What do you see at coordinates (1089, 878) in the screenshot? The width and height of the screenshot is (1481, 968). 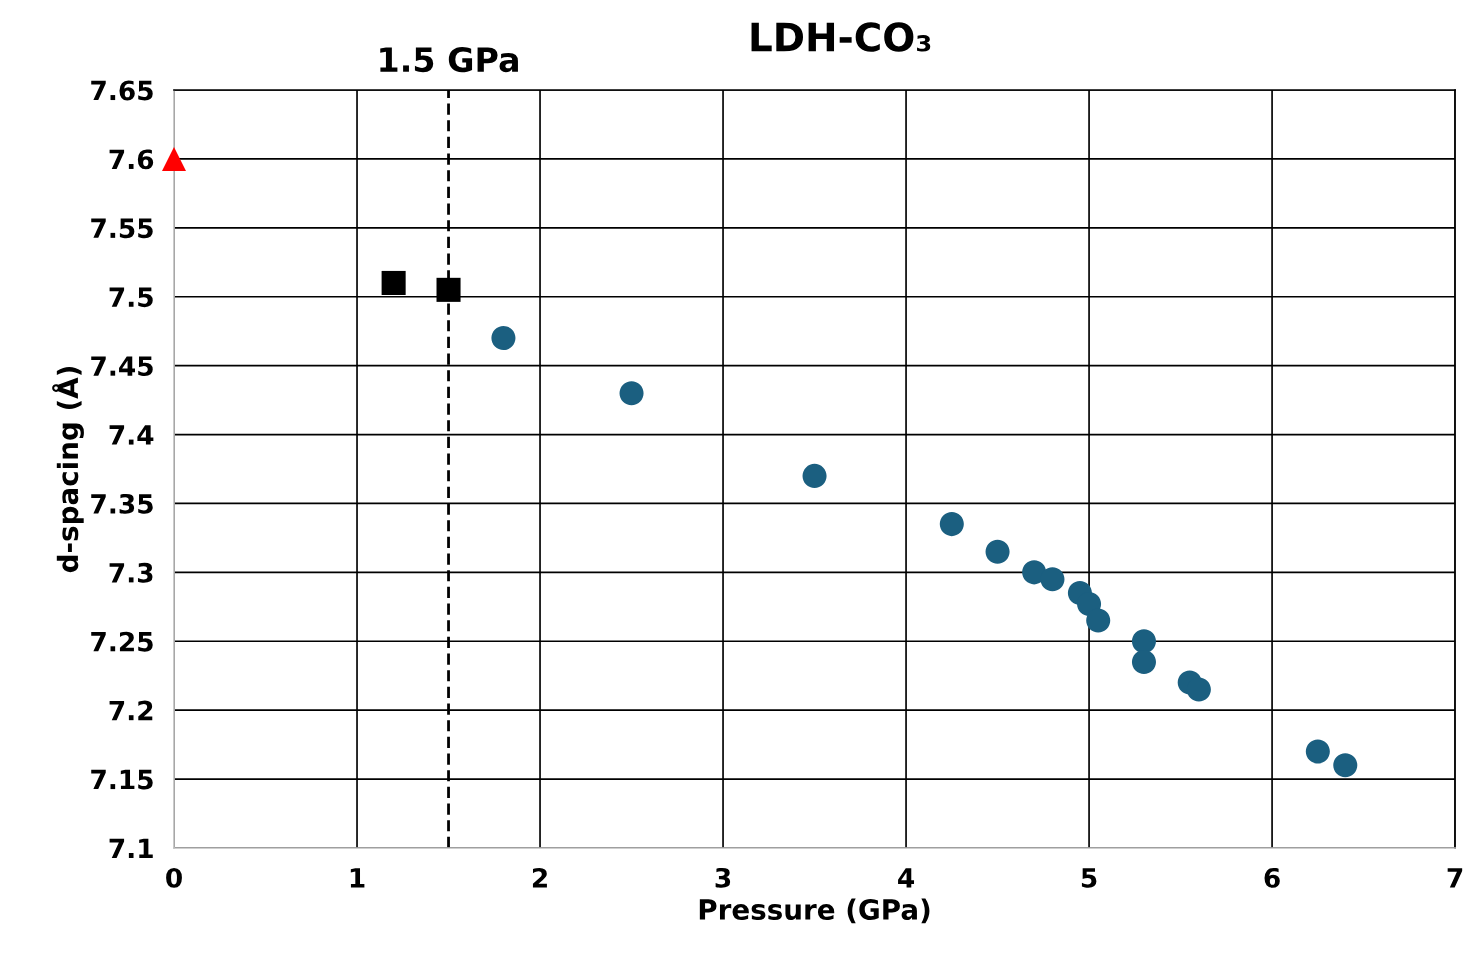 I see `x-tick-label: 5` at bounding box center [1089, 878].